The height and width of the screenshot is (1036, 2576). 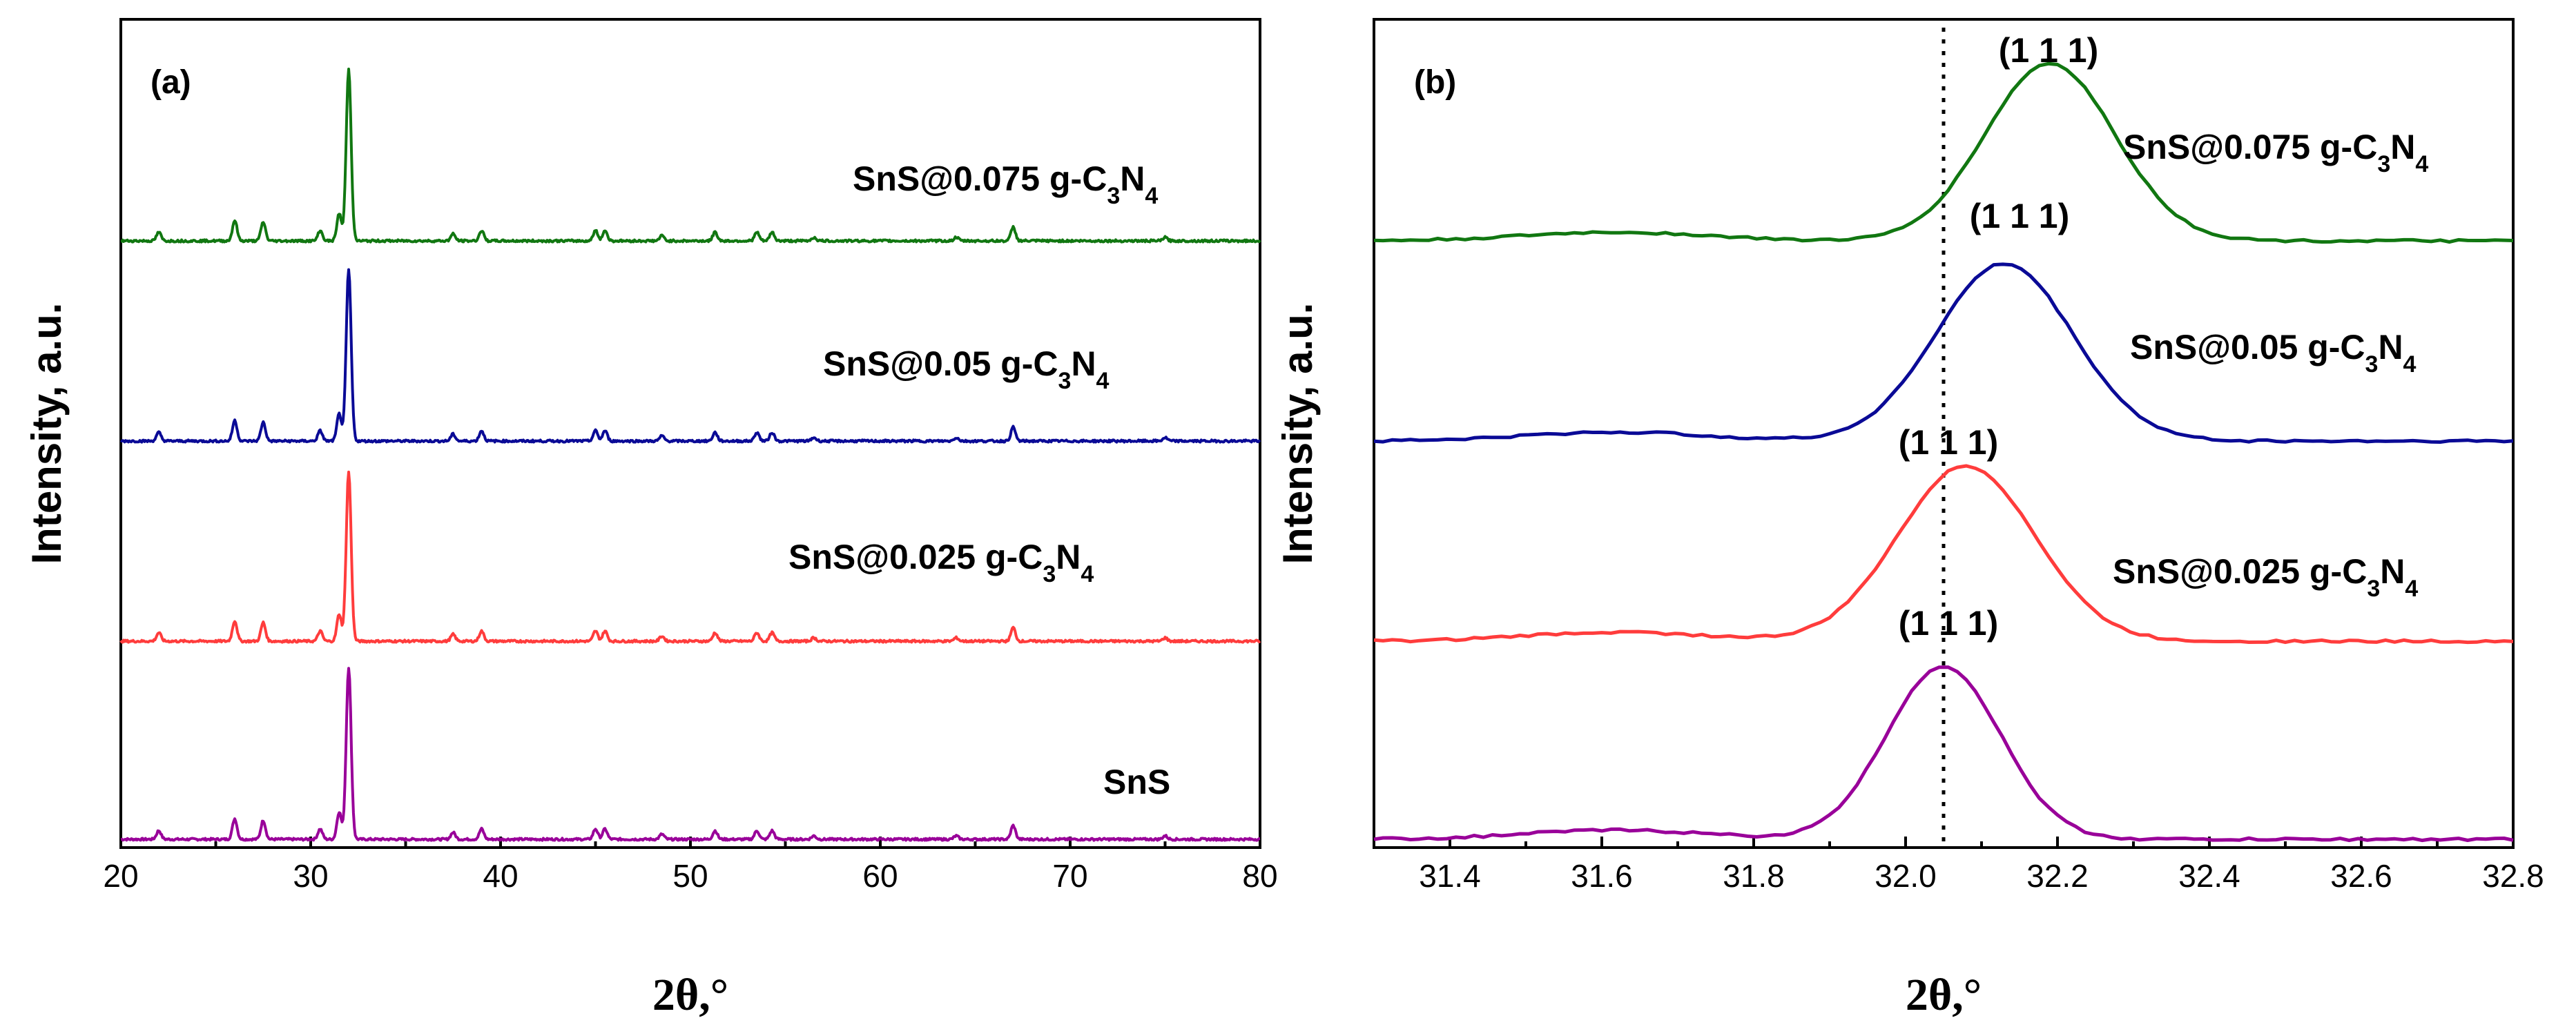 I want to click on panel-b-peak-label-005: (1 1 1), so click(x=2020, y=216).